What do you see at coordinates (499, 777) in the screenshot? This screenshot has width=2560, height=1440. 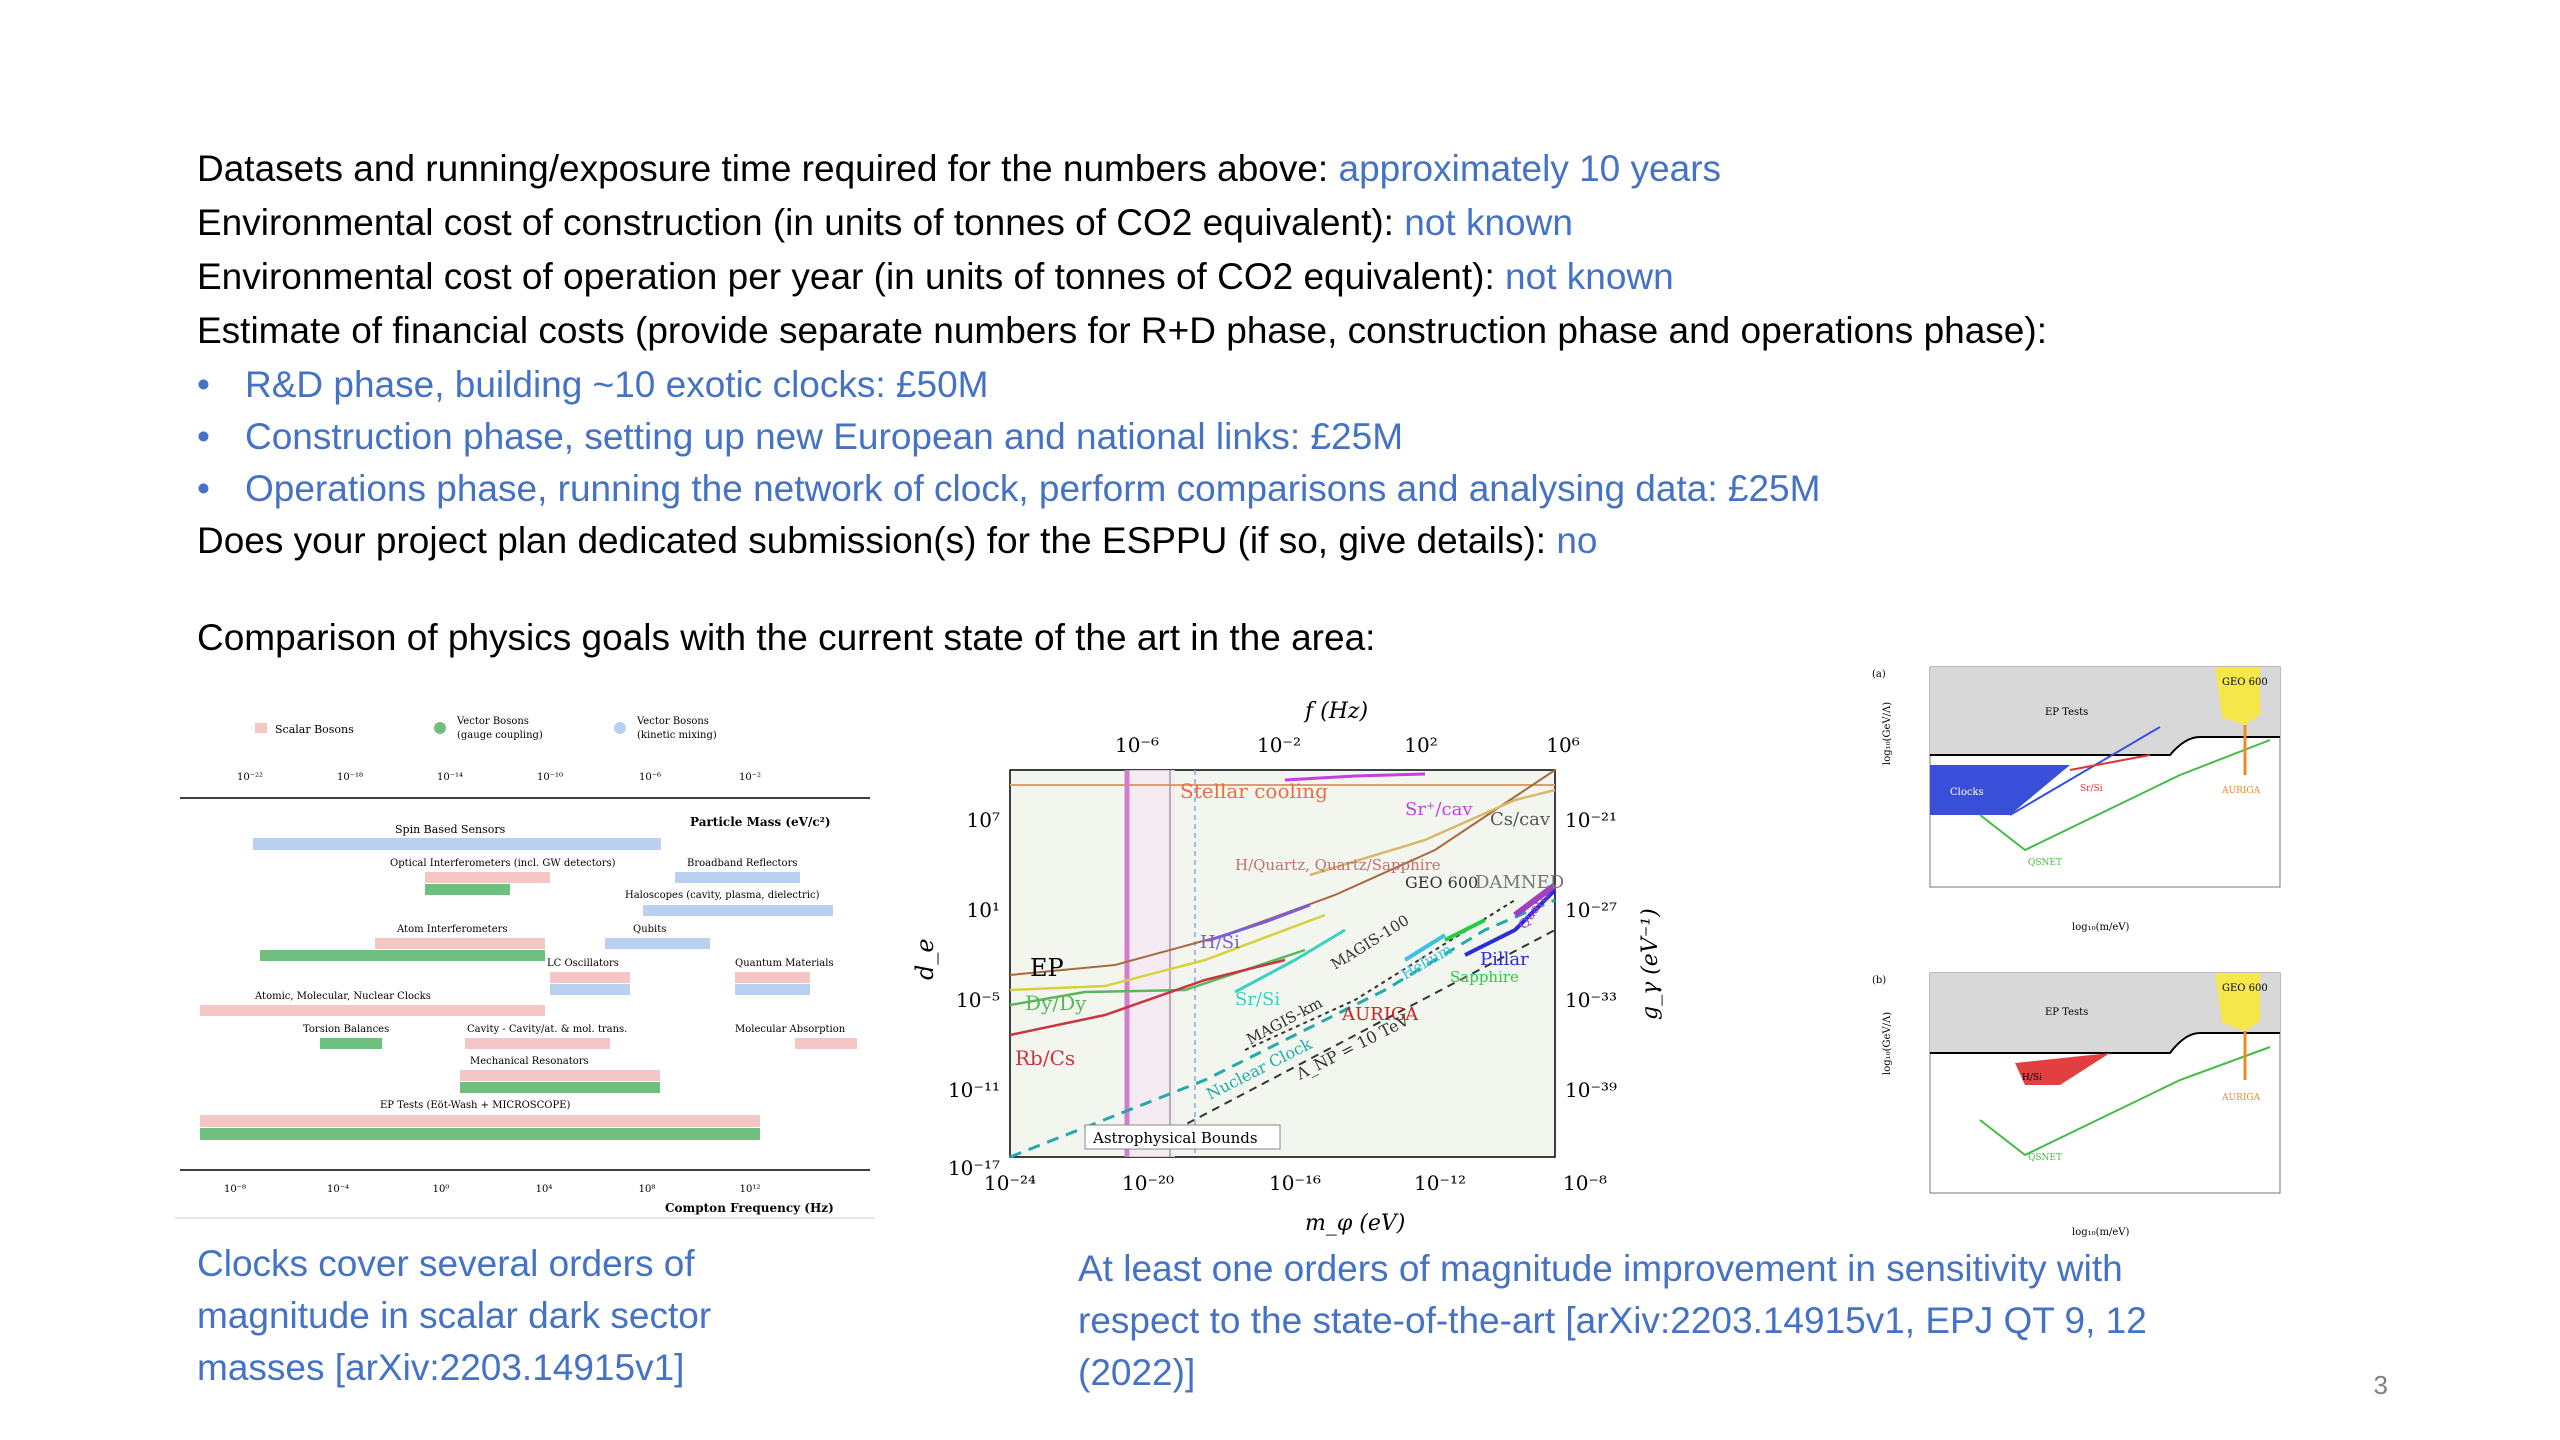 I see `top-axis-ticks: 10⁻²² 10⁻¹⁸ 10⁻¹⁴ 10⁻¹⁰ 10⁻⁶ 10⁻²` at bounding box center [499, 777].